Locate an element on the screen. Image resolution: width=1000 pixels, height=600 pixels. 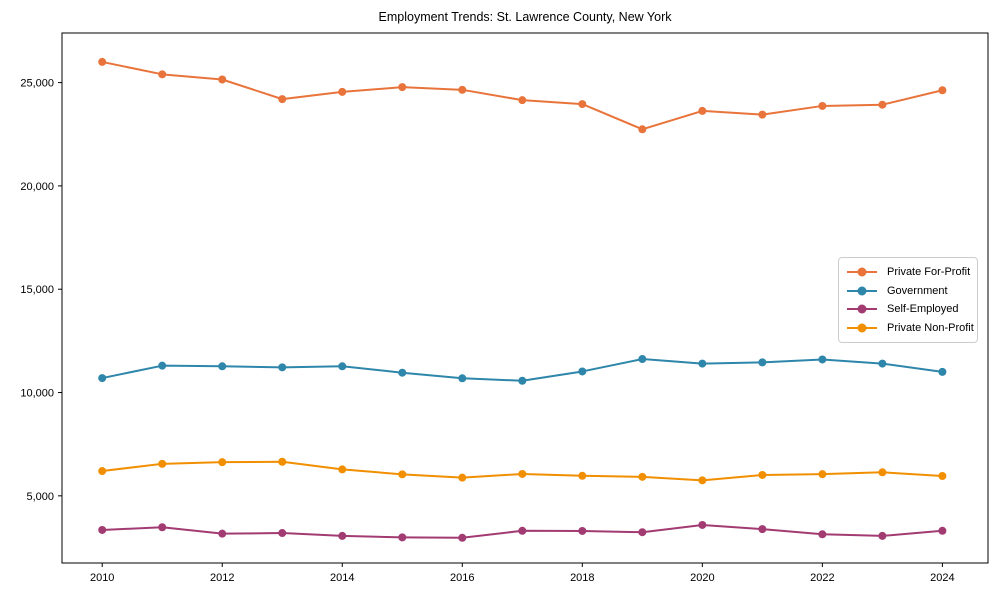
data-point-private-non-profit-2018 is located at coordinates (582, 475).